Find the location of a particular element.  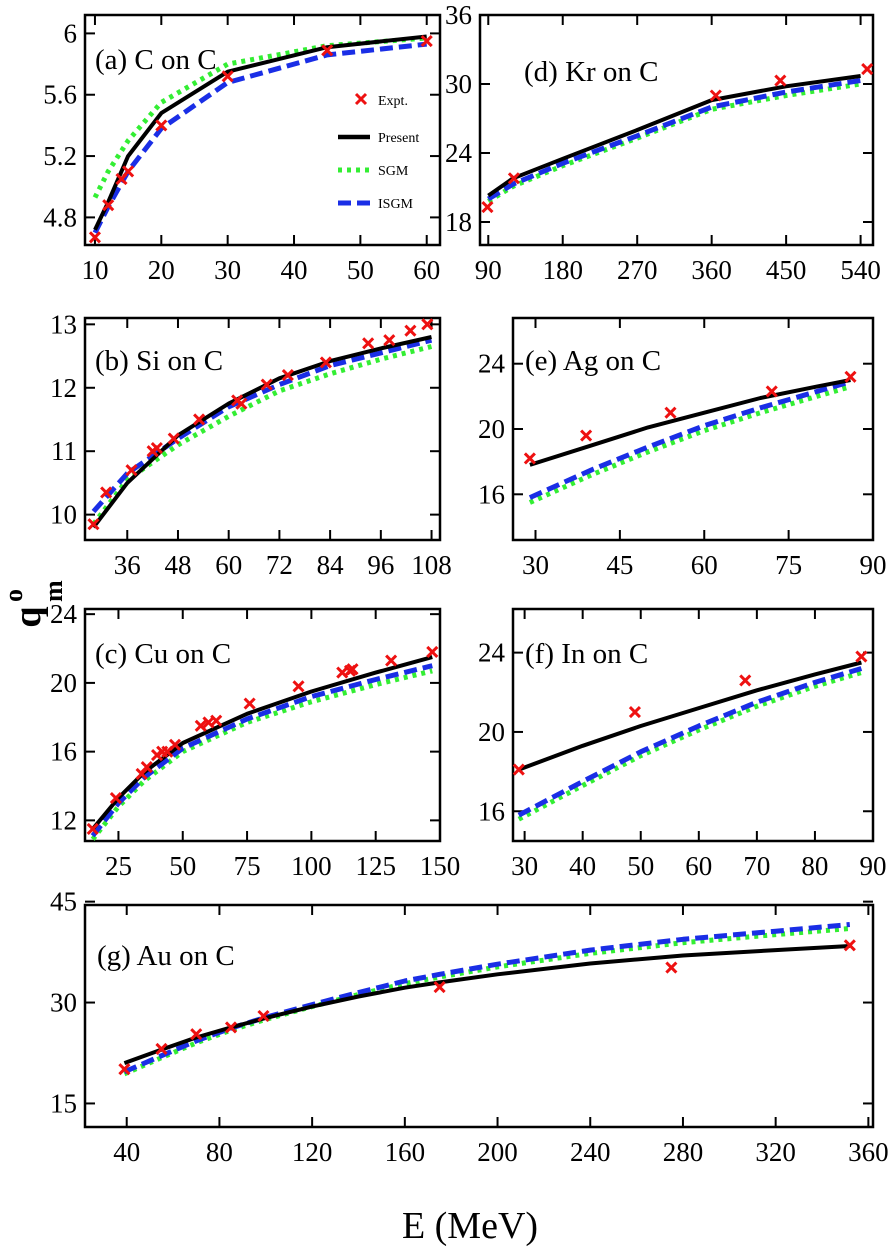

y-tick-label: 24 is located at coordinates (492, 653).